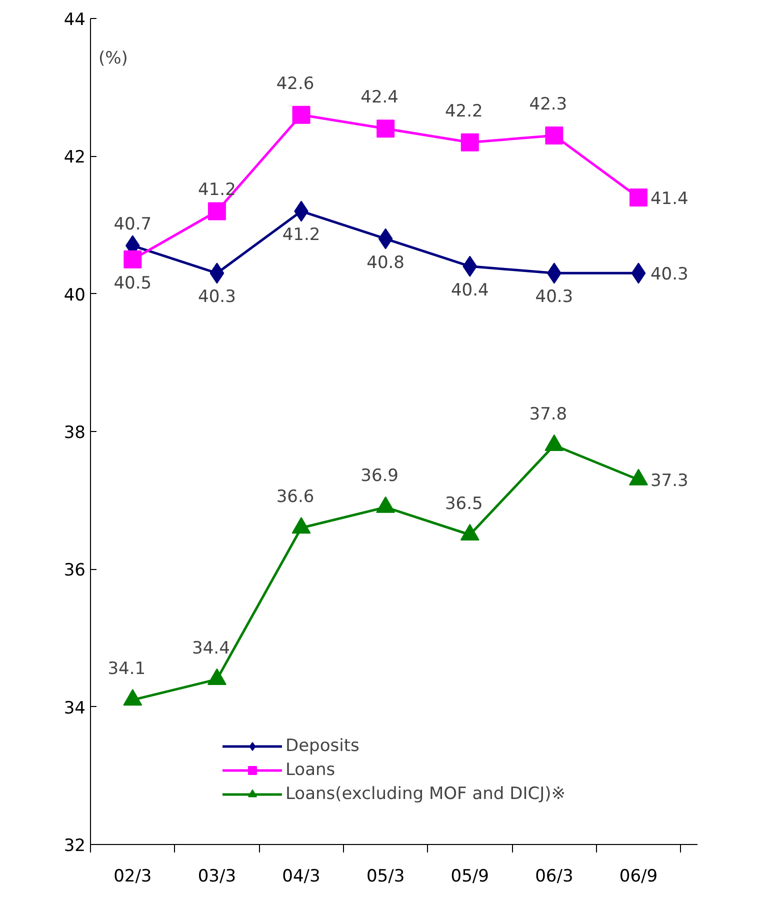  What do you see at coordinates (385, 876) in the screenshot?
I see `x-tick-label: 05/3` at bounding box center [385, 876].